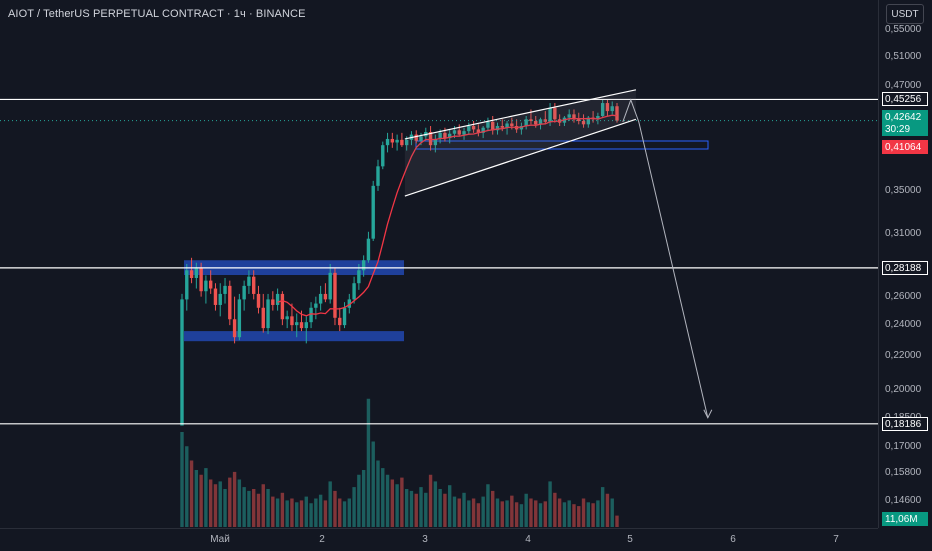  I want to click on time-axis: Май 2 3 4 5 6 7, so click(439, 539).